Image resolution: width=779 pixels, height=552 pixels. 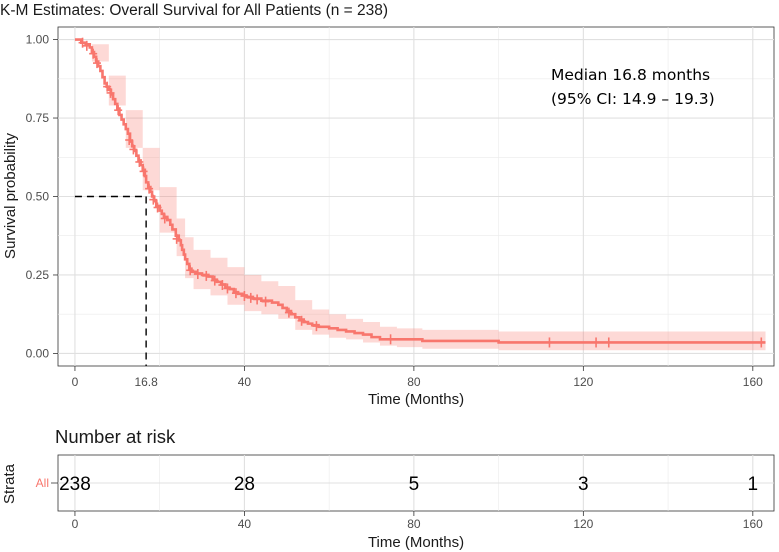 I want to click on y-axis-ticks: 0.00 0.25 0.50 0.75 1.00, so click(x=42, y=196).